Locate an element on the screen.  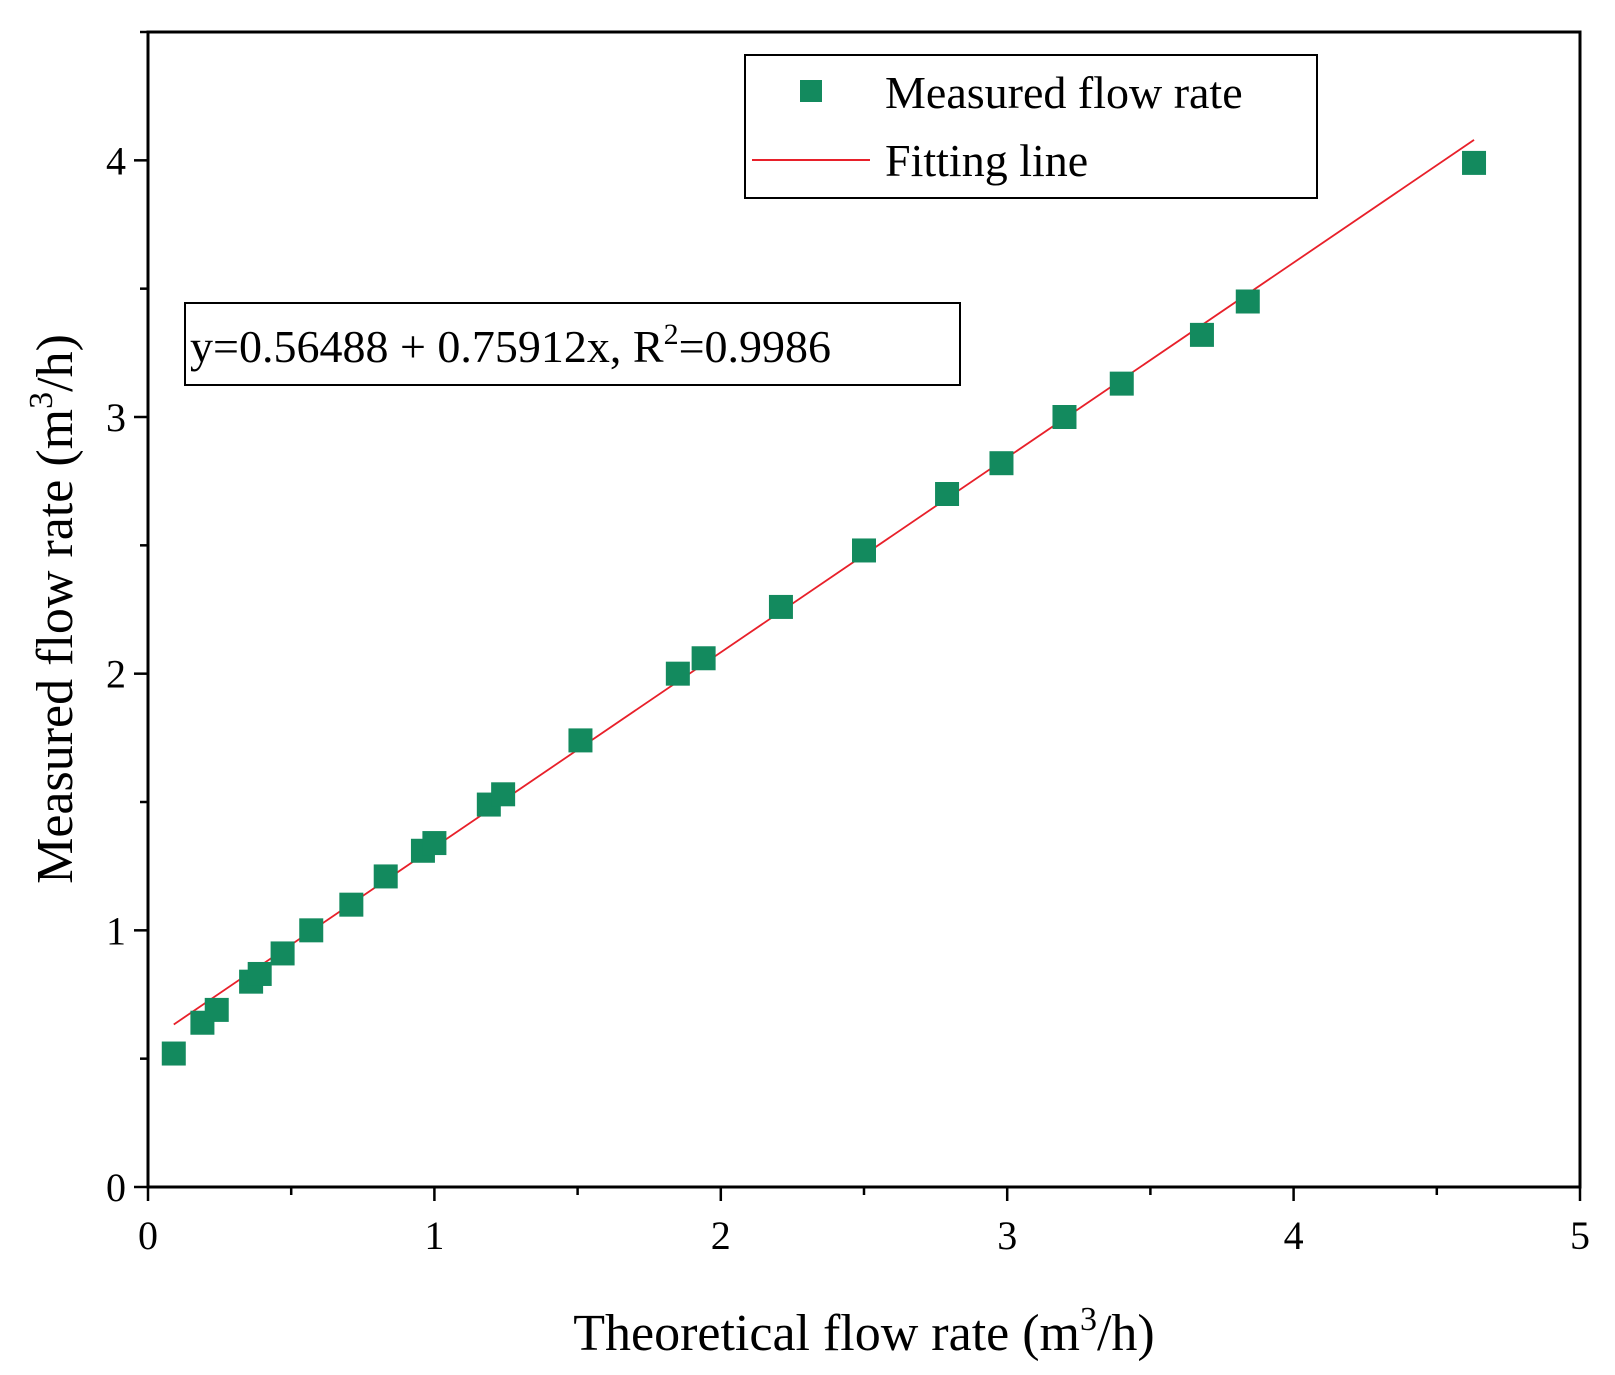
equation-box is located at coordinates (572, 344).